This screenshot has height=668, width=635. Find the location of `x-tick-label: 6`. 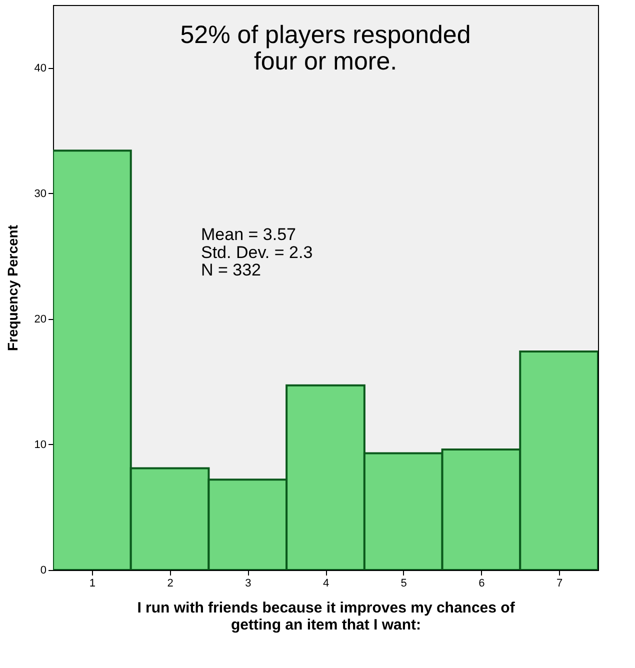

x-tick-label: 6 is located at coordinates (481, 584).